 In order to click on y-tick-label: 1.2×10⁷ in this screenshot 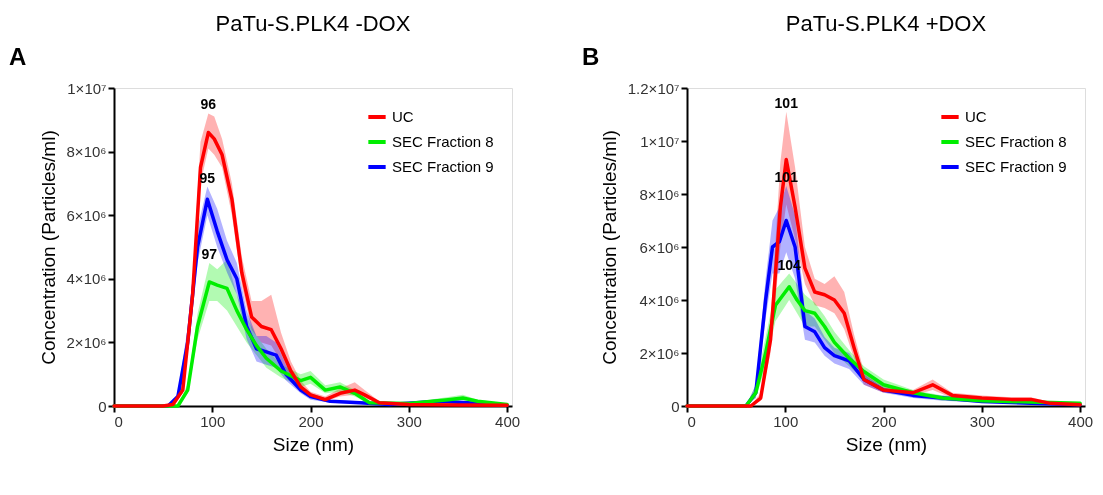, I will do `click(653, 88)`.